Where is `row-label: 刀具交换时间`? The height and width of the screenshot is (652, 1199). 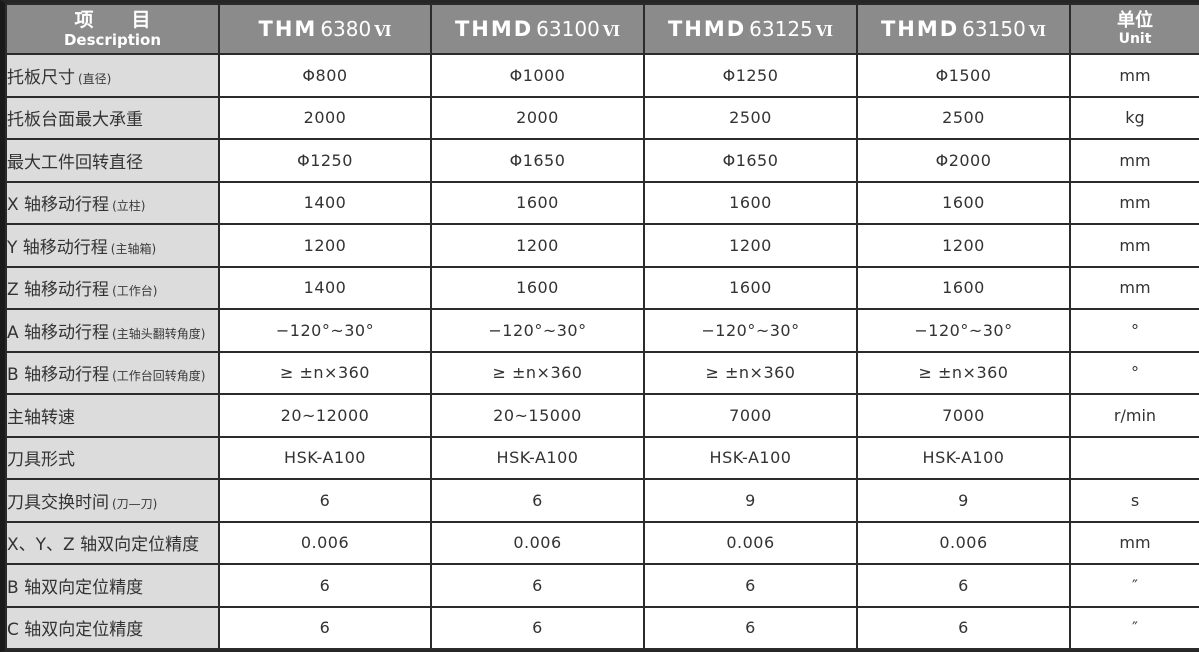 row-label: 刀具交换时间 is located at coordinates (58, 502).